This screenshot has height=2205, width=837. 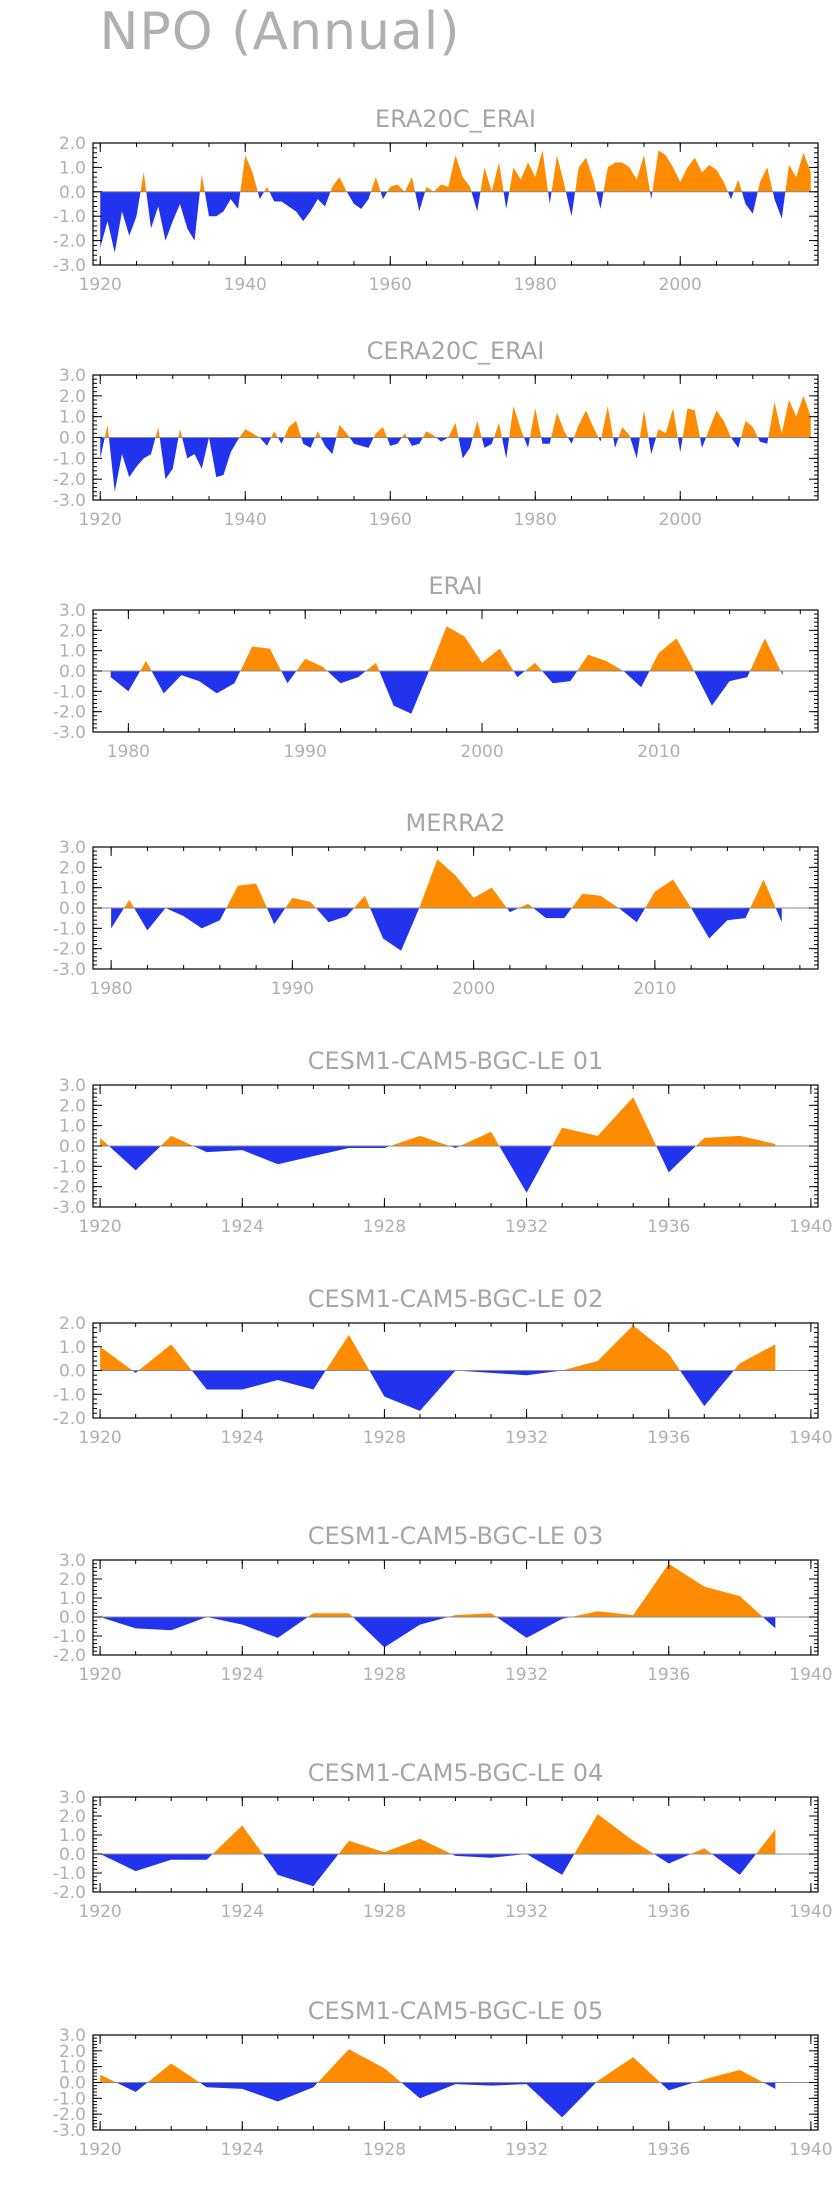 I want to click on x-tick-label: 1960, so click(x=390, y=520).